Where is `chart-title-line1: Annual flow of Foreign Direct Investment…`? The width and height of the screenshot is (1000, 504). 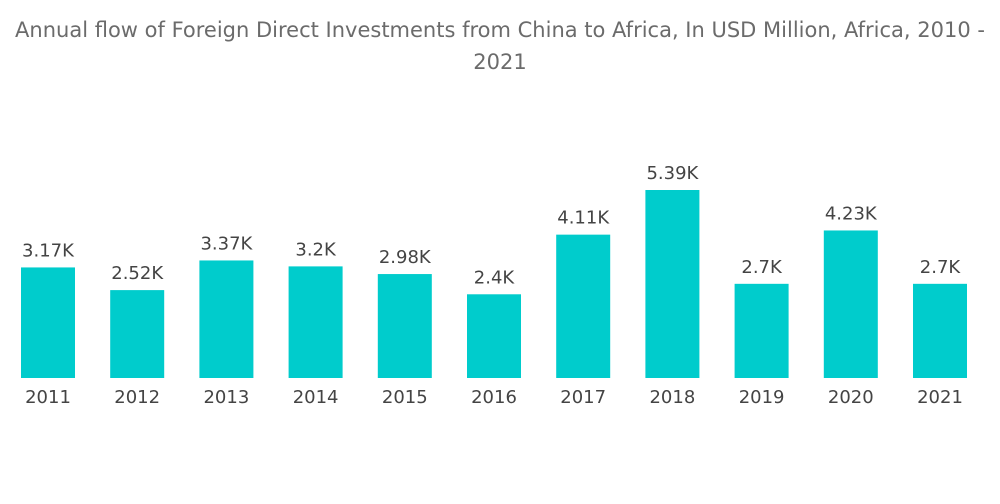
chart-title-line1: Annual flow of Foreign Direct Investment… is located at coordinates (500, 30).